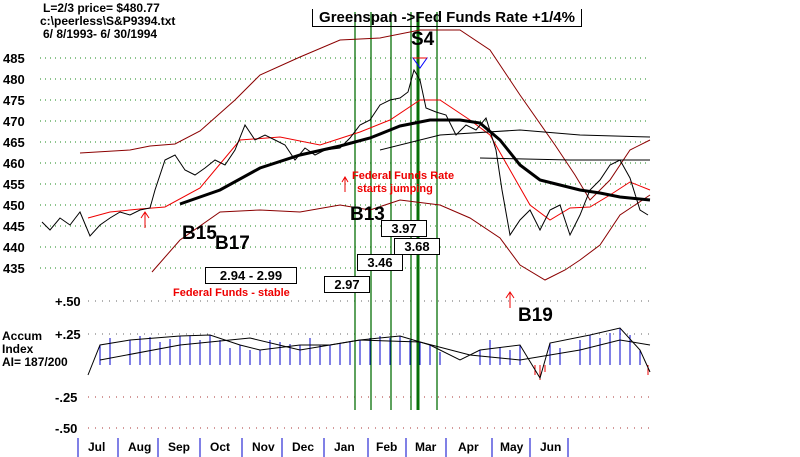 The height and width of the screenshot is (457, 800). I want to click on y-tick: 450, so click(14, 205).